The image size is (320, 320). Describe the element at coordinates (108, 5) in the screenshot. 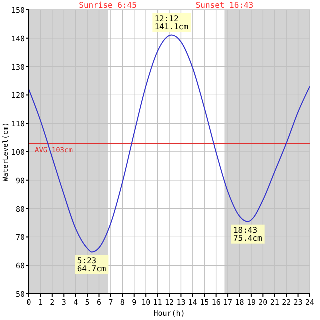

I see `band-label: Sunrise 6:45` at that location.